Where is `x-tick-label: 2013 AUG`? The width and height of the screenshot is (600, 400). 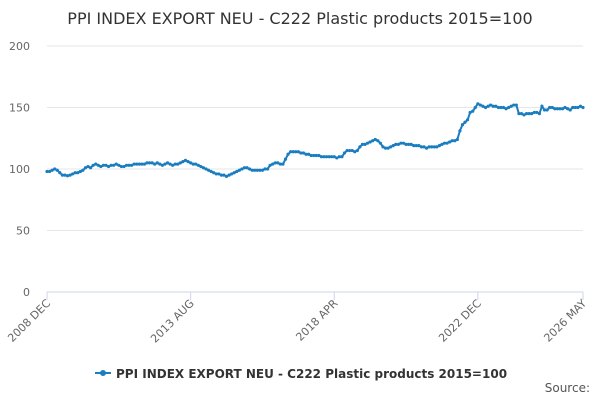
x-tick-label: 2013 AUG is located at coordinates (172, 321).